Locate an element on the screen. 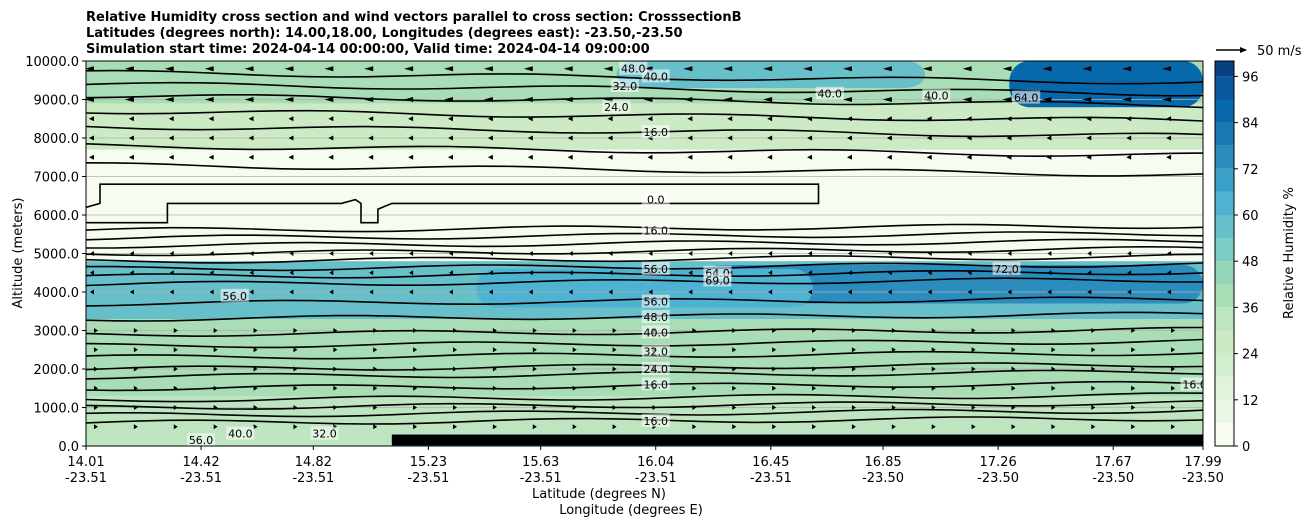 The height and width of the screenshot is (530, 1304). colorbar-tick-label: 48 is located at coordinates (1250, 262).